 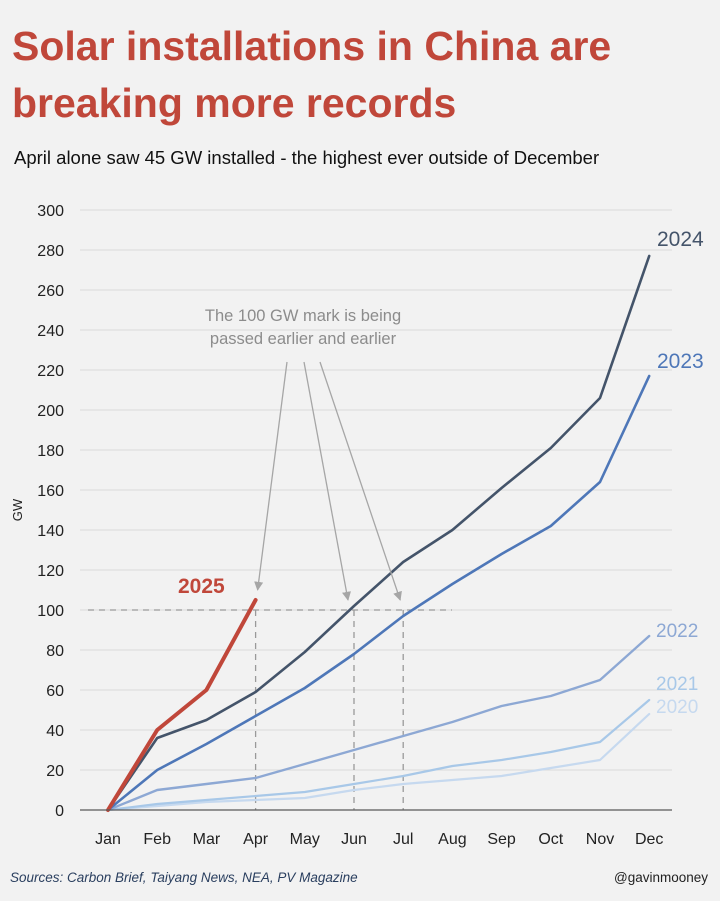 I want to click on y-tick-label: 200, so click(x=50, y=411).